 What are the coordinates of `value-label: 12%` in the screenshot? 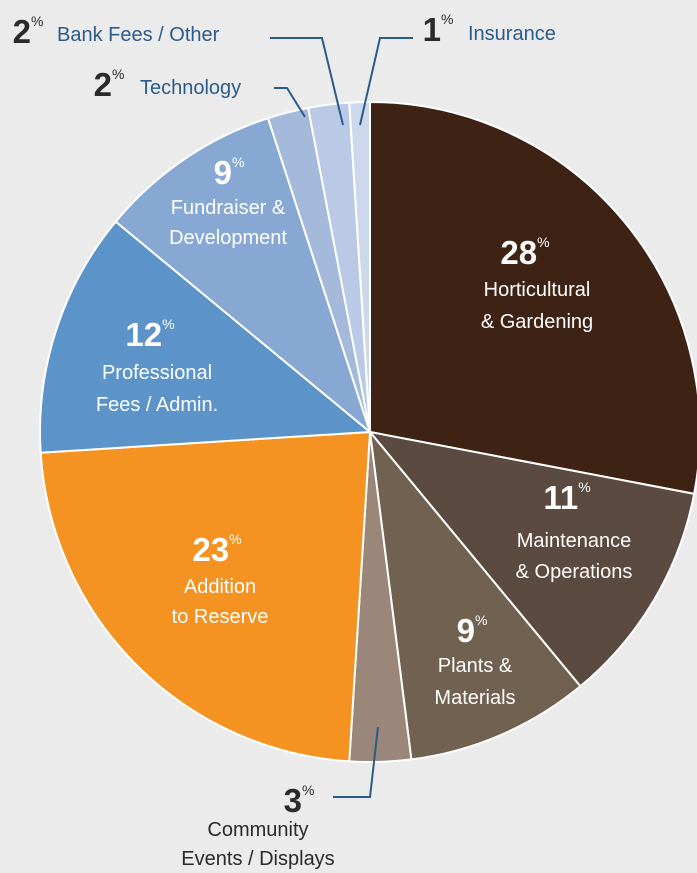 It's located at (149, 334).